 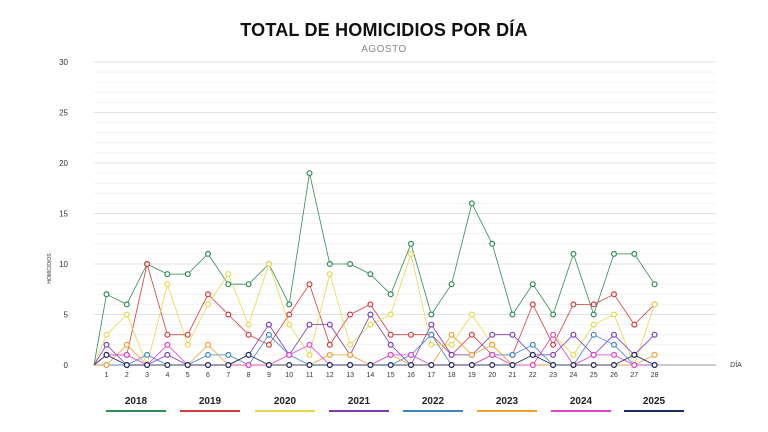 What do you see at coordinates (634, 375) in the screenshot?
I see `x-tick-label: 27` at bounding box center [634, 375].